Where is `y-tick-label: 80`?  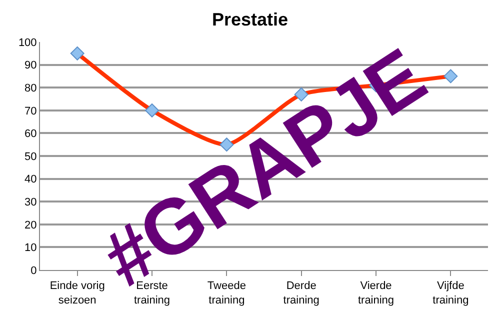 y-tick-label: 80 is located at coordinates (30, 88).